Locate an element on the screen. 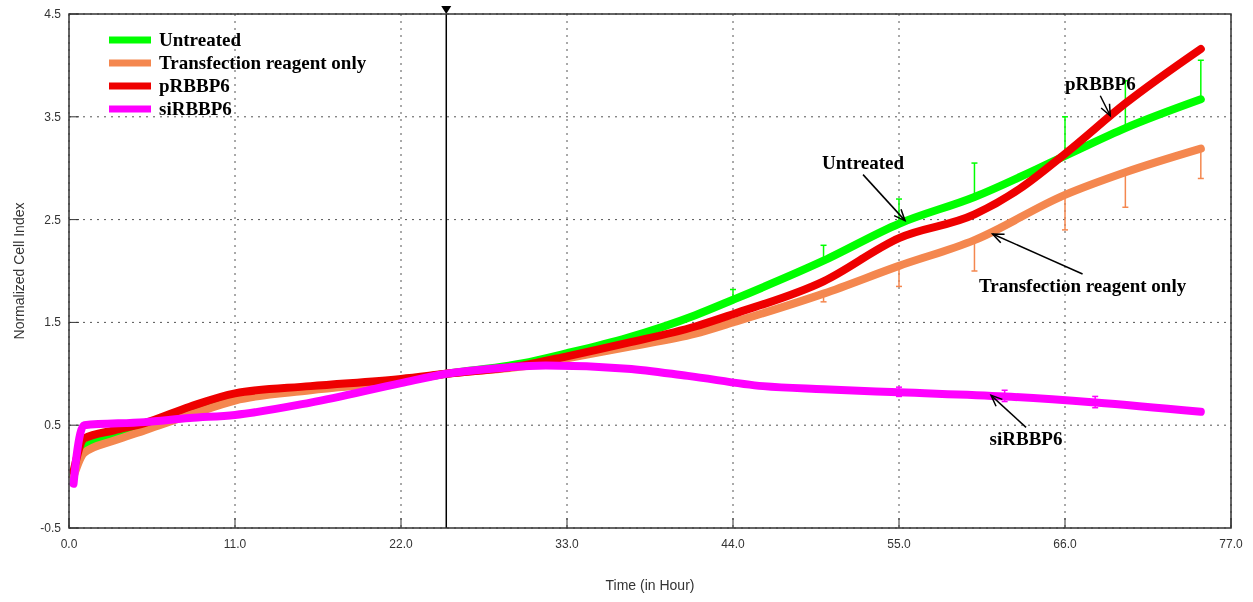  annotation: Untreated is located at coordinates (863, 162).